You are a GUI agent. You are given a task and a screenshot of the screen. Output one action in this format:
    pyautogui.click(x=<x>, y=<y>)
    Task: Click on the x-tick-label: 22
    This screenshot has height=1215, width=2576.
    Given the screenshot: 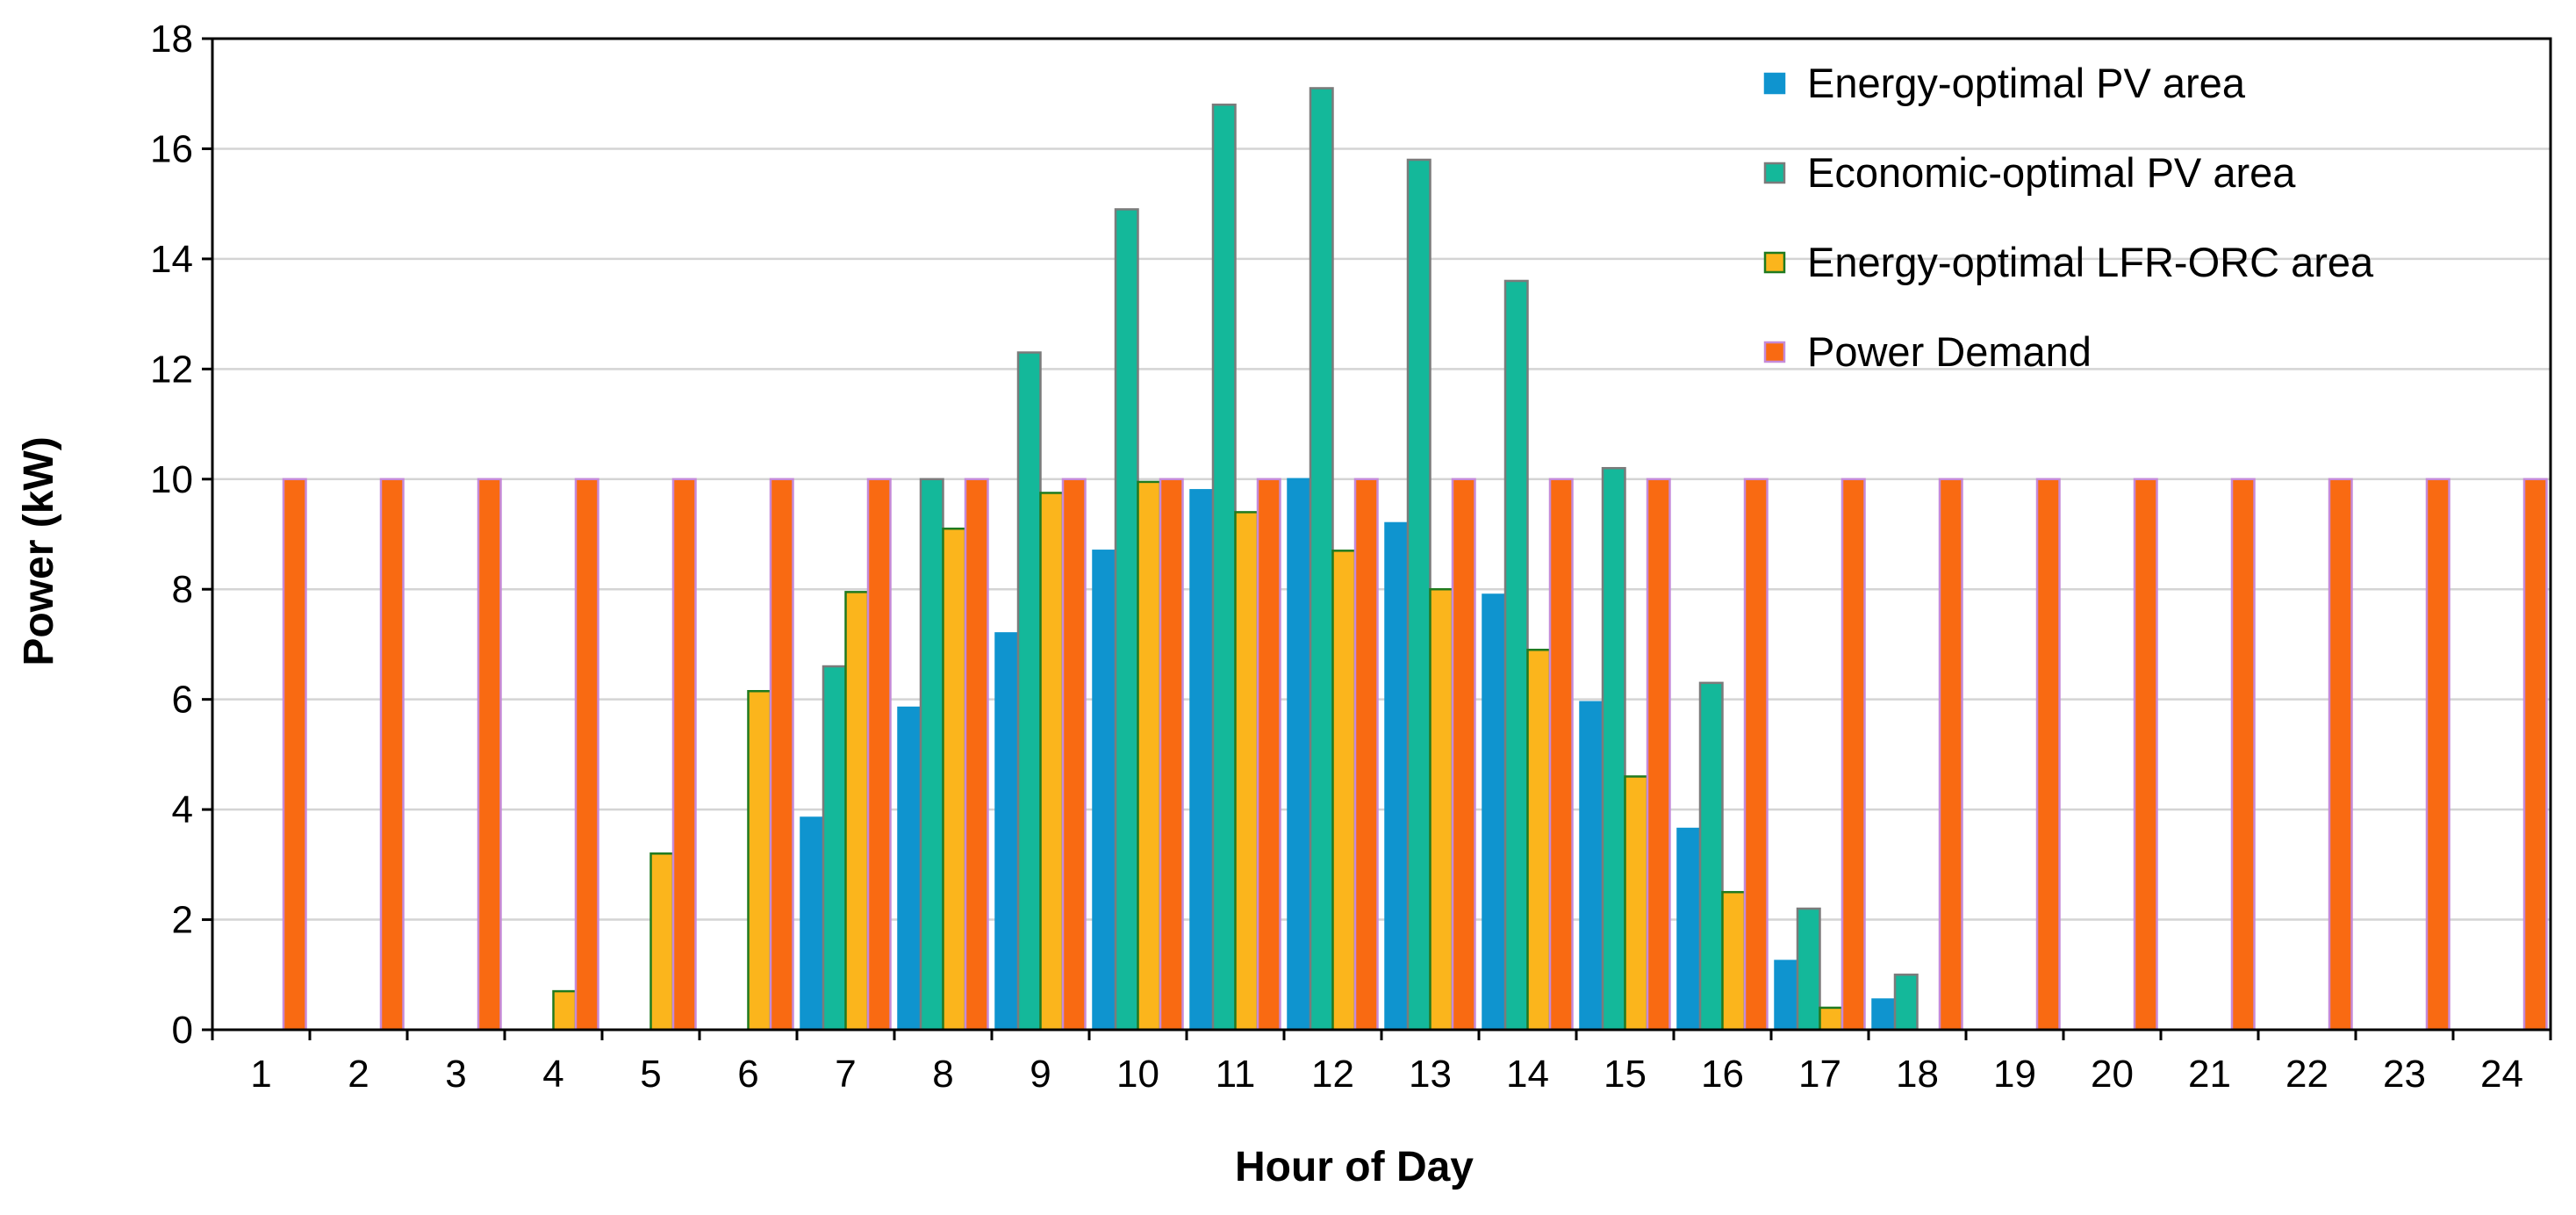 What is the action you would take?
    pyautogui.click(x=2307, y=1074)
    